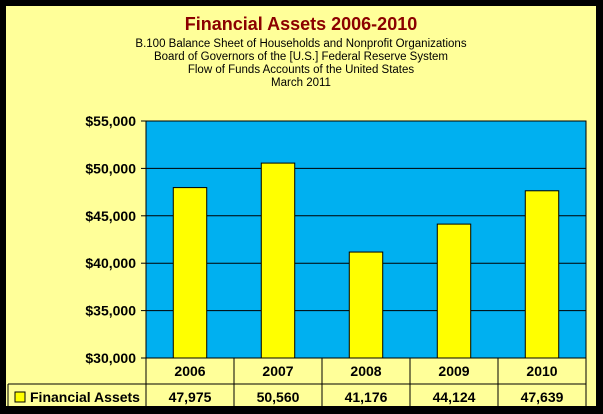 Image resolution: width=603 pixels, height=414 pixels. What do you see at coordinates (189, 371) in the screenshot?
I see `category-label: 2006` at bounding box center [189, 371].